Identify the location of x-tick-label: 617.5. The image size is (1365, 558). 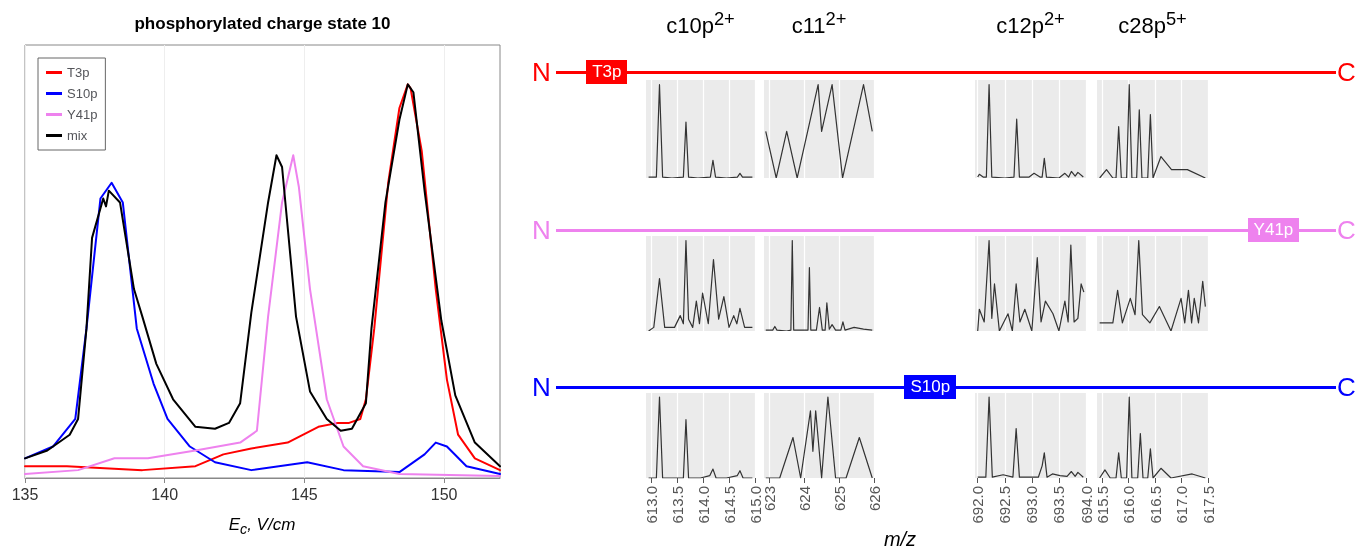
(1208, 505).